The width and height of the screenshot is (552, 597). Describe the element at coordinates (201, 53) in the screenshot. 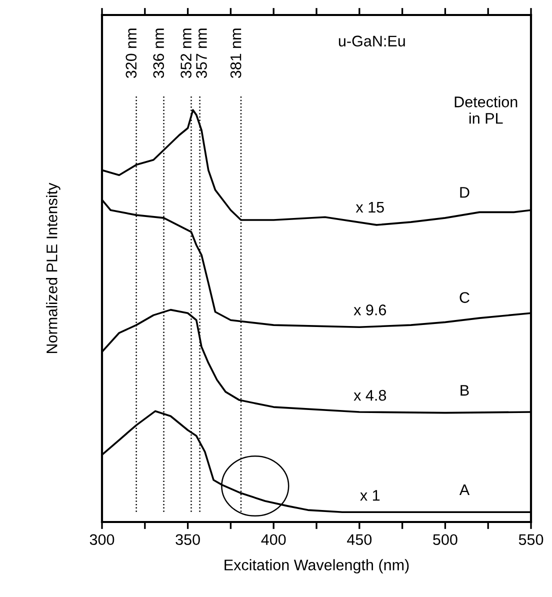

I see `ref-line-label: 357 nm` at that location.